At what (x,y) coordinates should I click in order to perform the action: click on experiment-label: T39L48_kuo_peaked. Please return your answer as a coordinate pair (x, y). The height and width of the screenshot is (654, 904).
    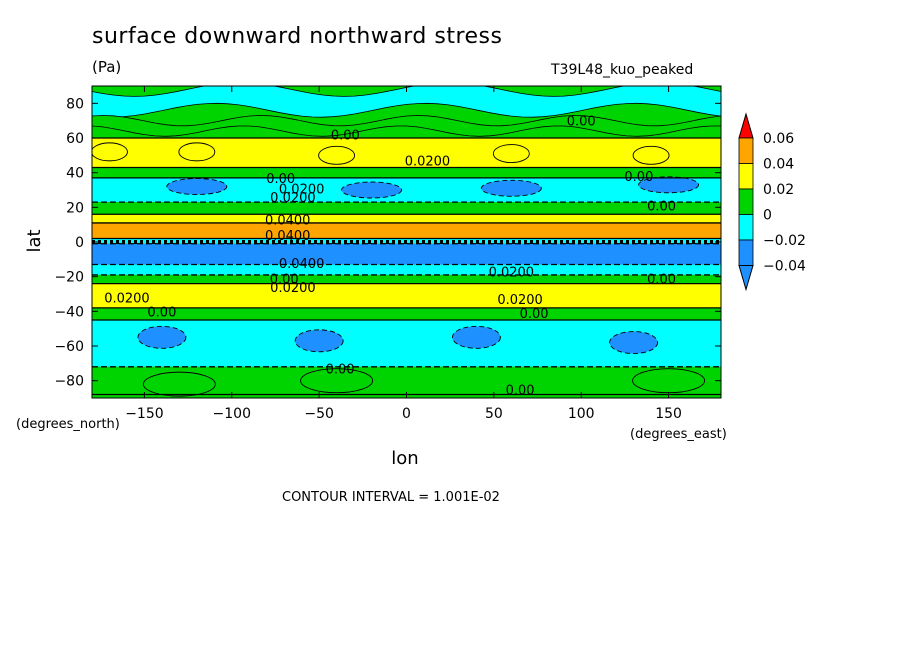
    Looking at the image, I should click on (622, 70).